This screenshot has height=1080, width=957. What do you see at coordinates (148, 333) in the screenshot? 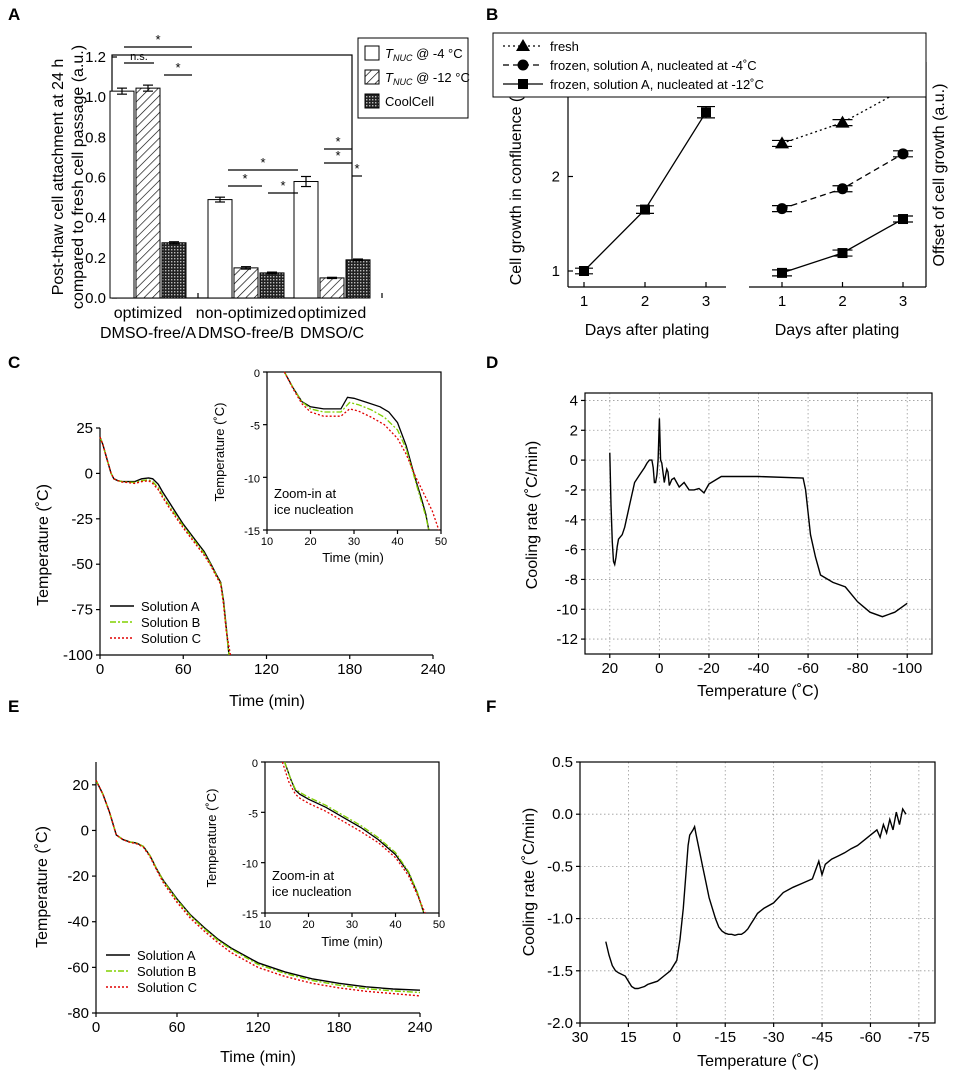
I see `panel-a-group-label-2: DMSO-free/A` at bounding box center [148, 333].